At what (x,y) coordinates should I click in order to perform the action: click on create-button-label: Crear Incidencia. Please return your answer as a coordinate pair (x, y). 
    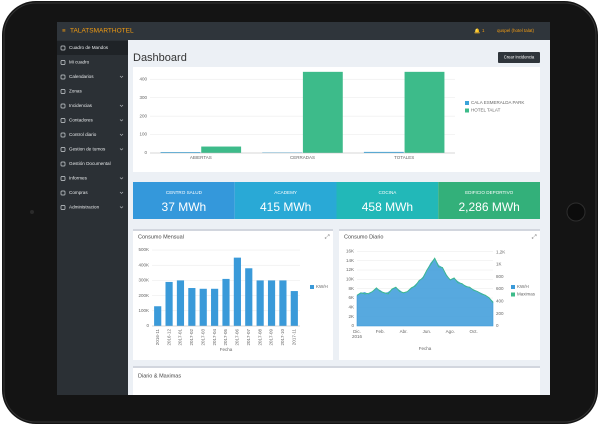
    Looking at the image, I should click on (519, 57).